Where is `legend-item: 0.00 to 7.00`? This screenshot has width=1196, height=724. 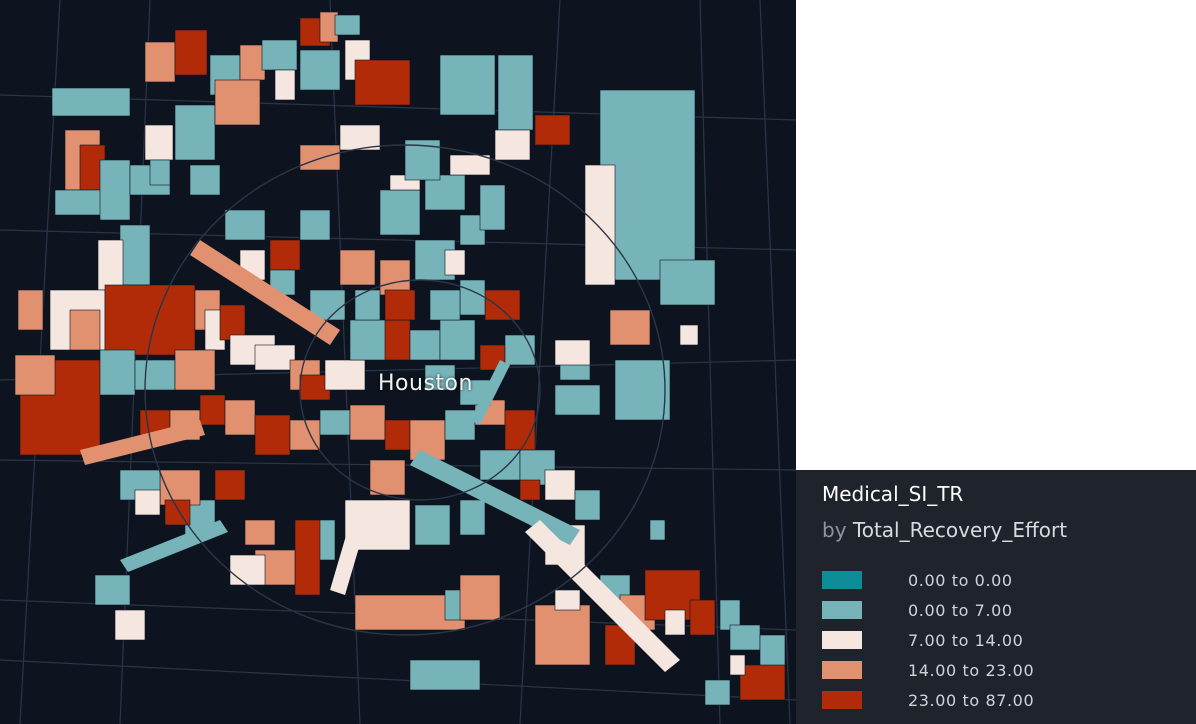
legend-item: 0.00 to 7.00 is located at coordinates (928, 610).